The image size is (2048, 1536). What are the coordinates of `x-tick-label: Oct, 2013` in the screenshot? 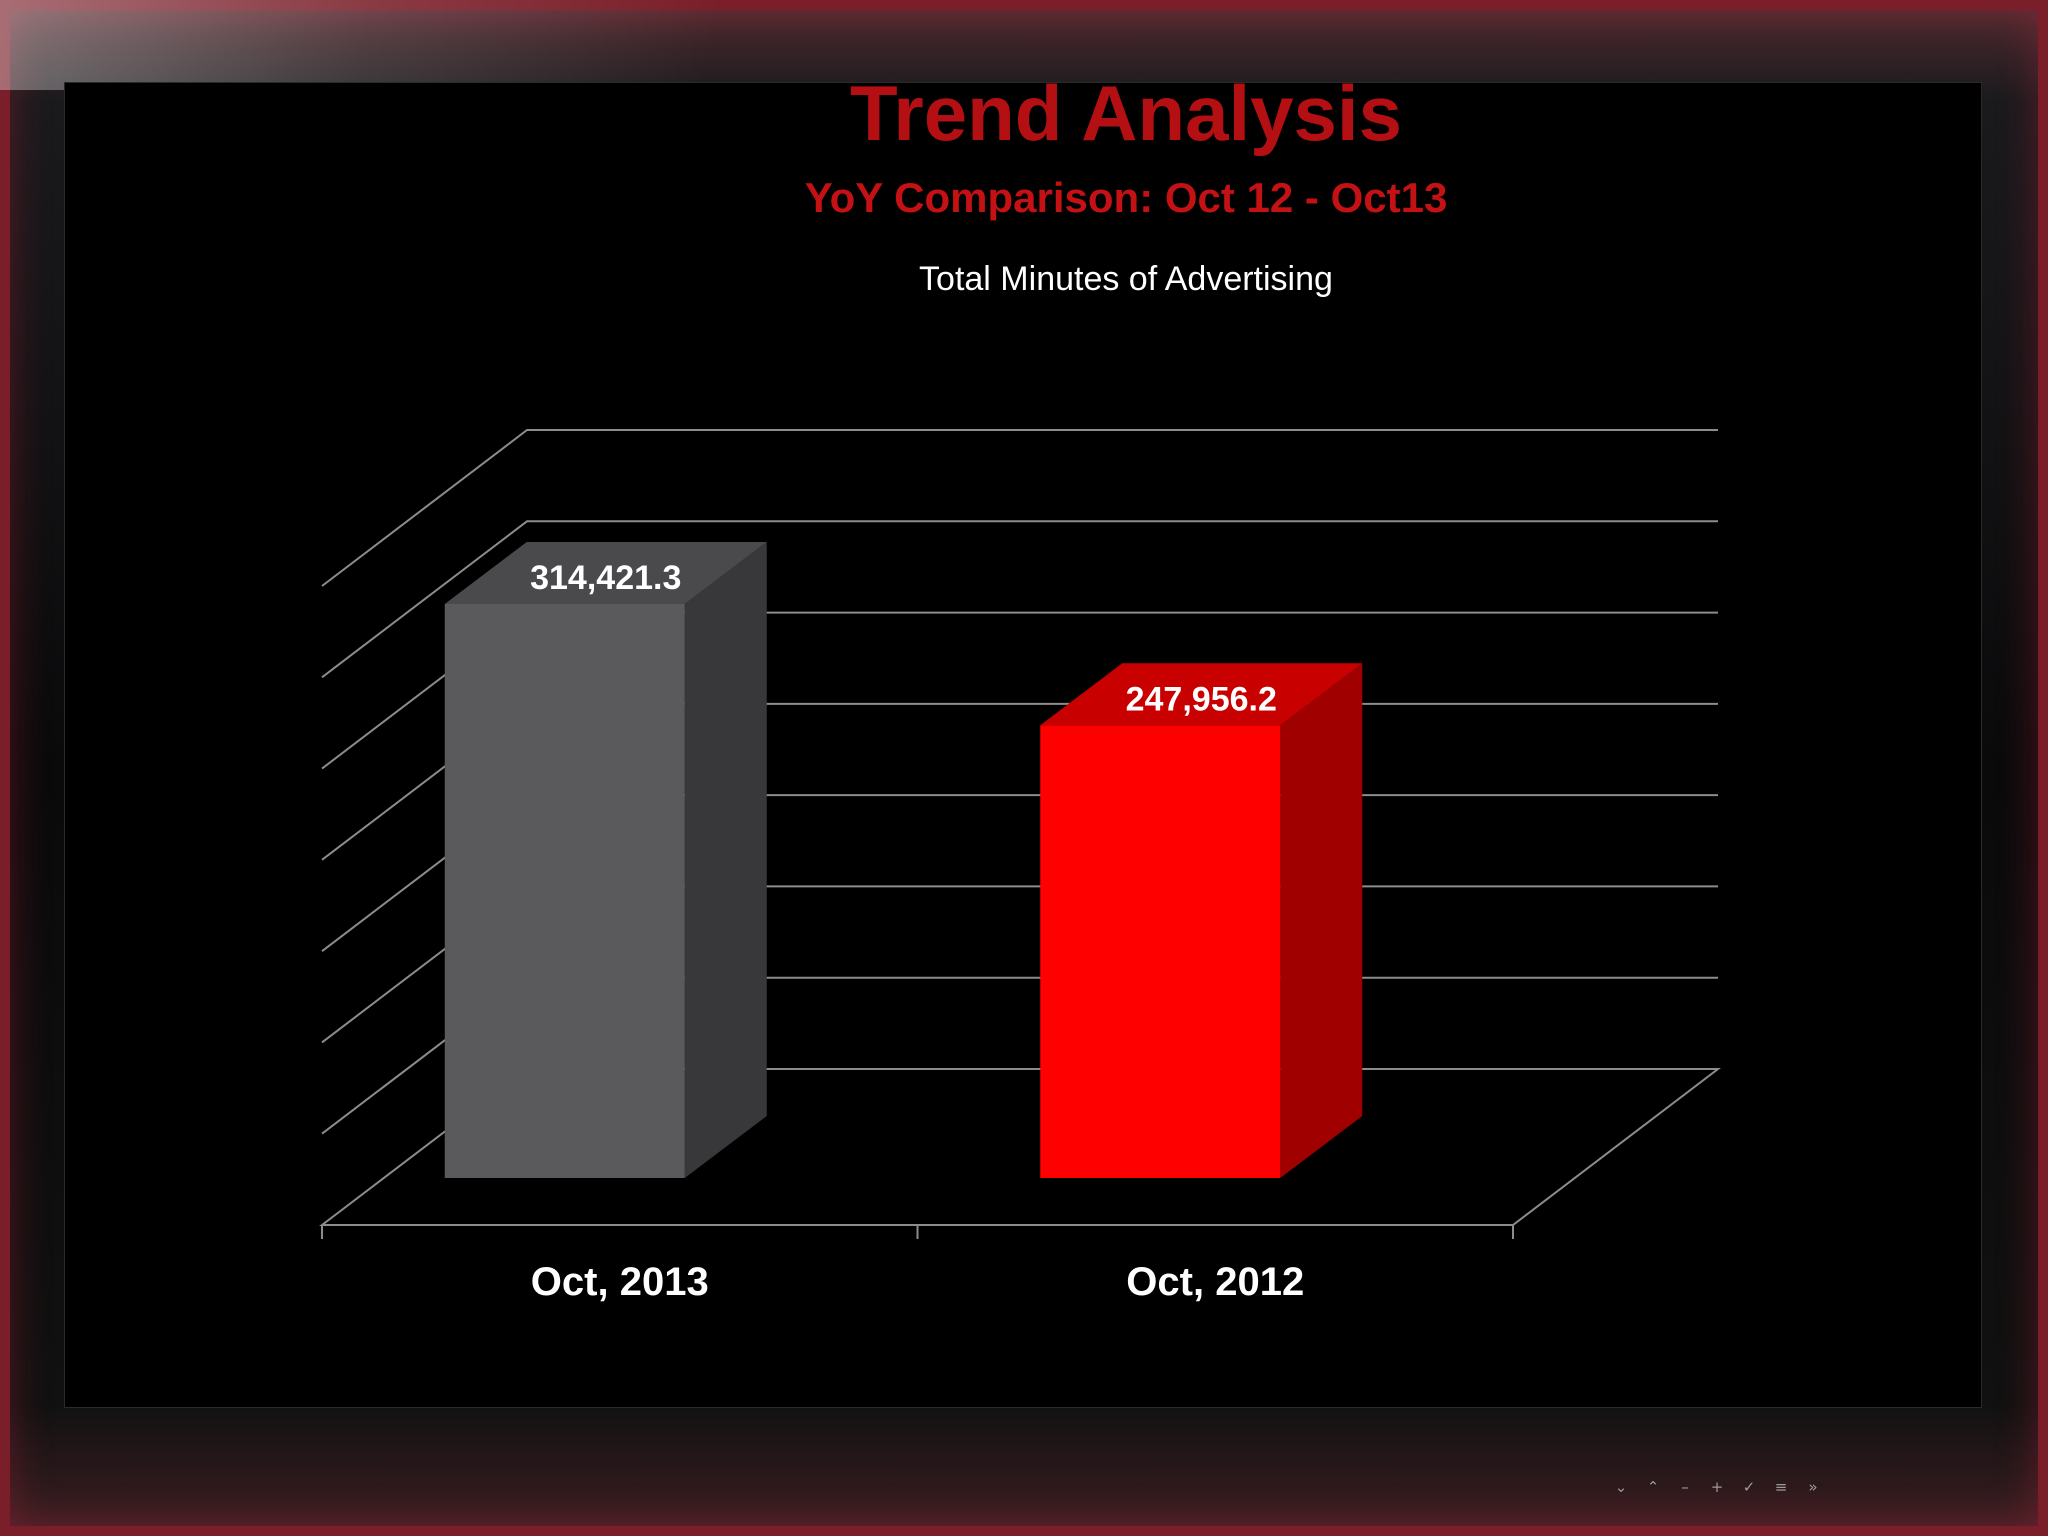 It's located at (620, 1282).